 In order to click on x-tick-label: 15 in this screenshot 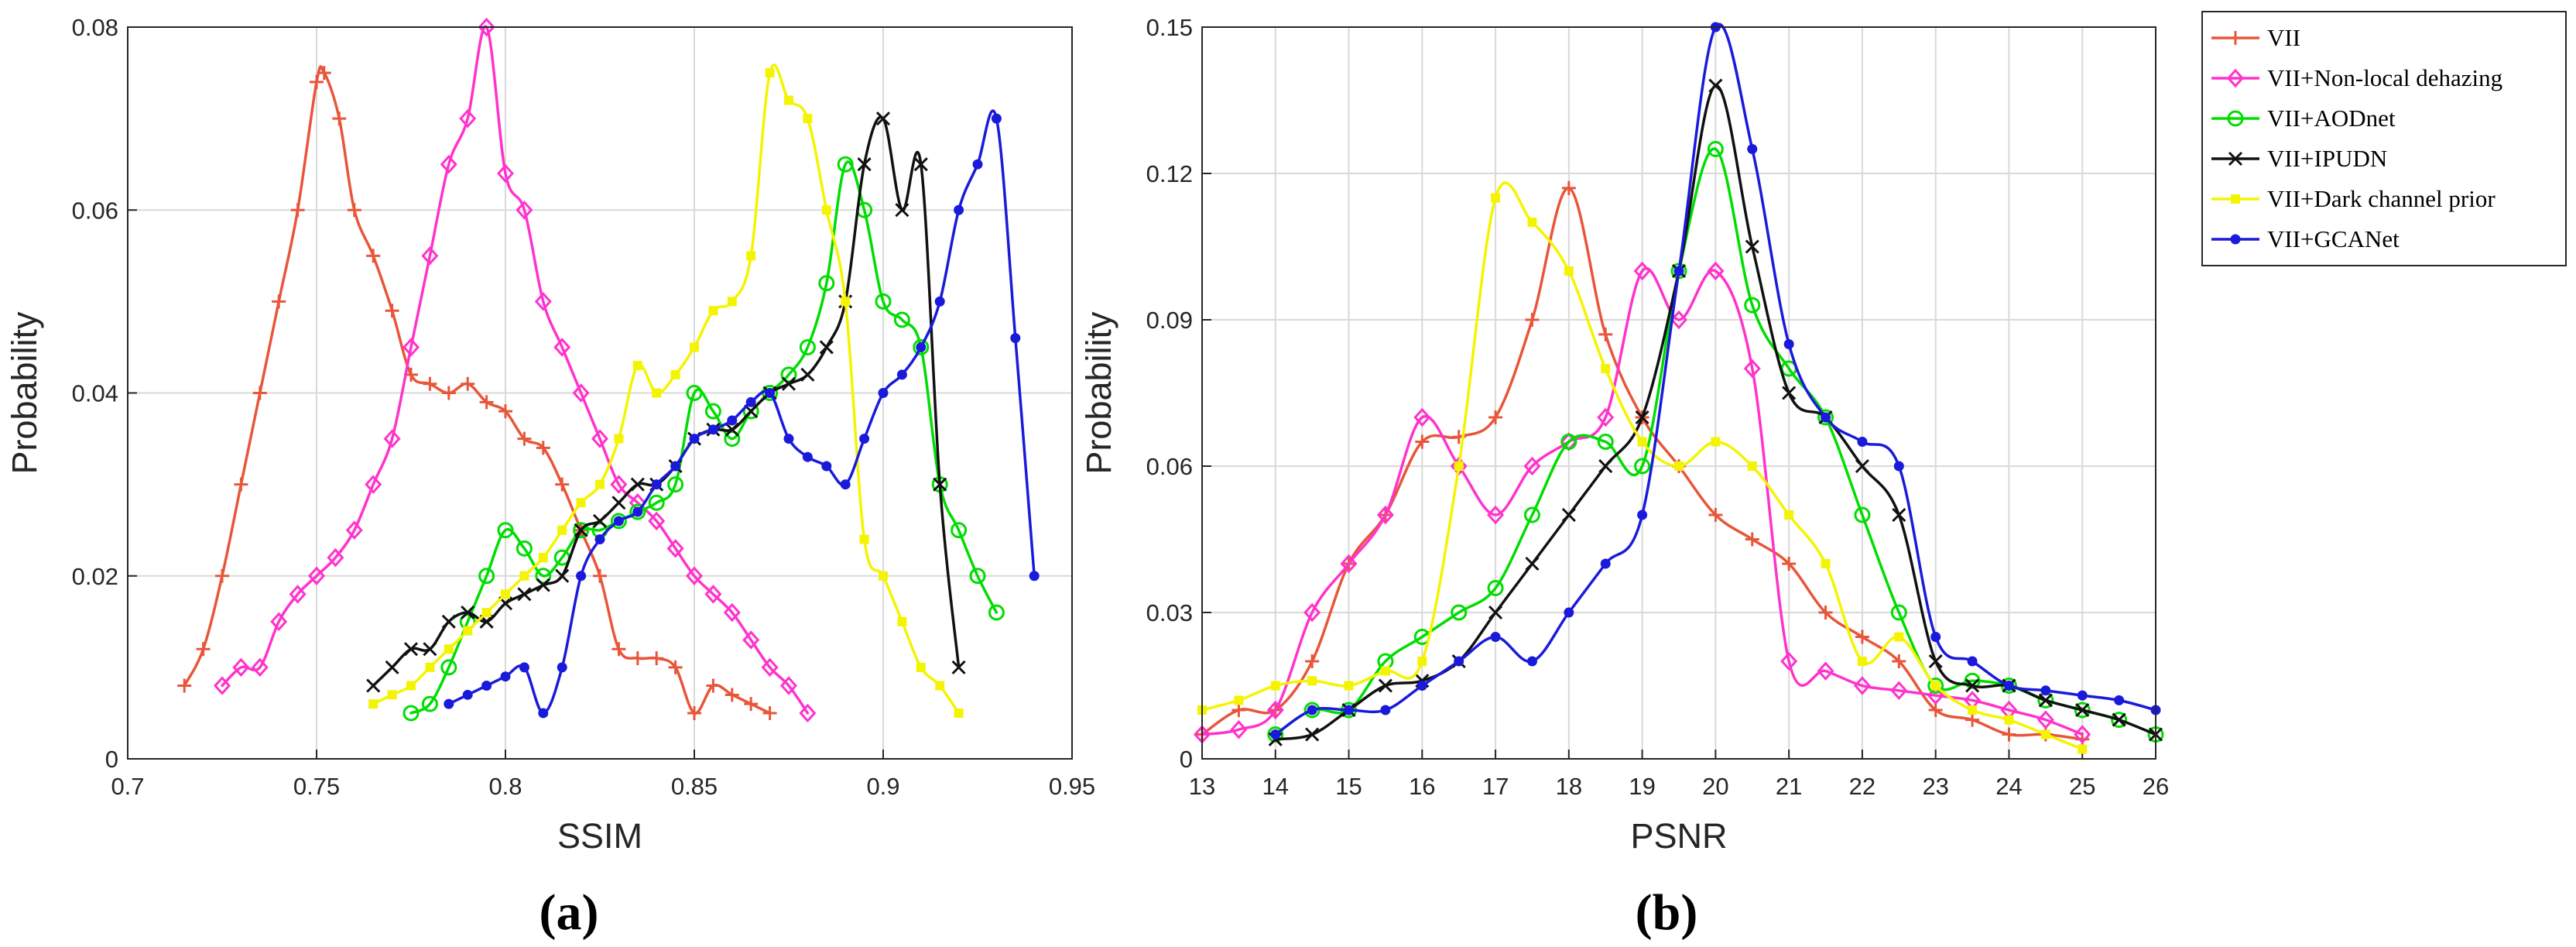, I will do `click(1348, 787)`.